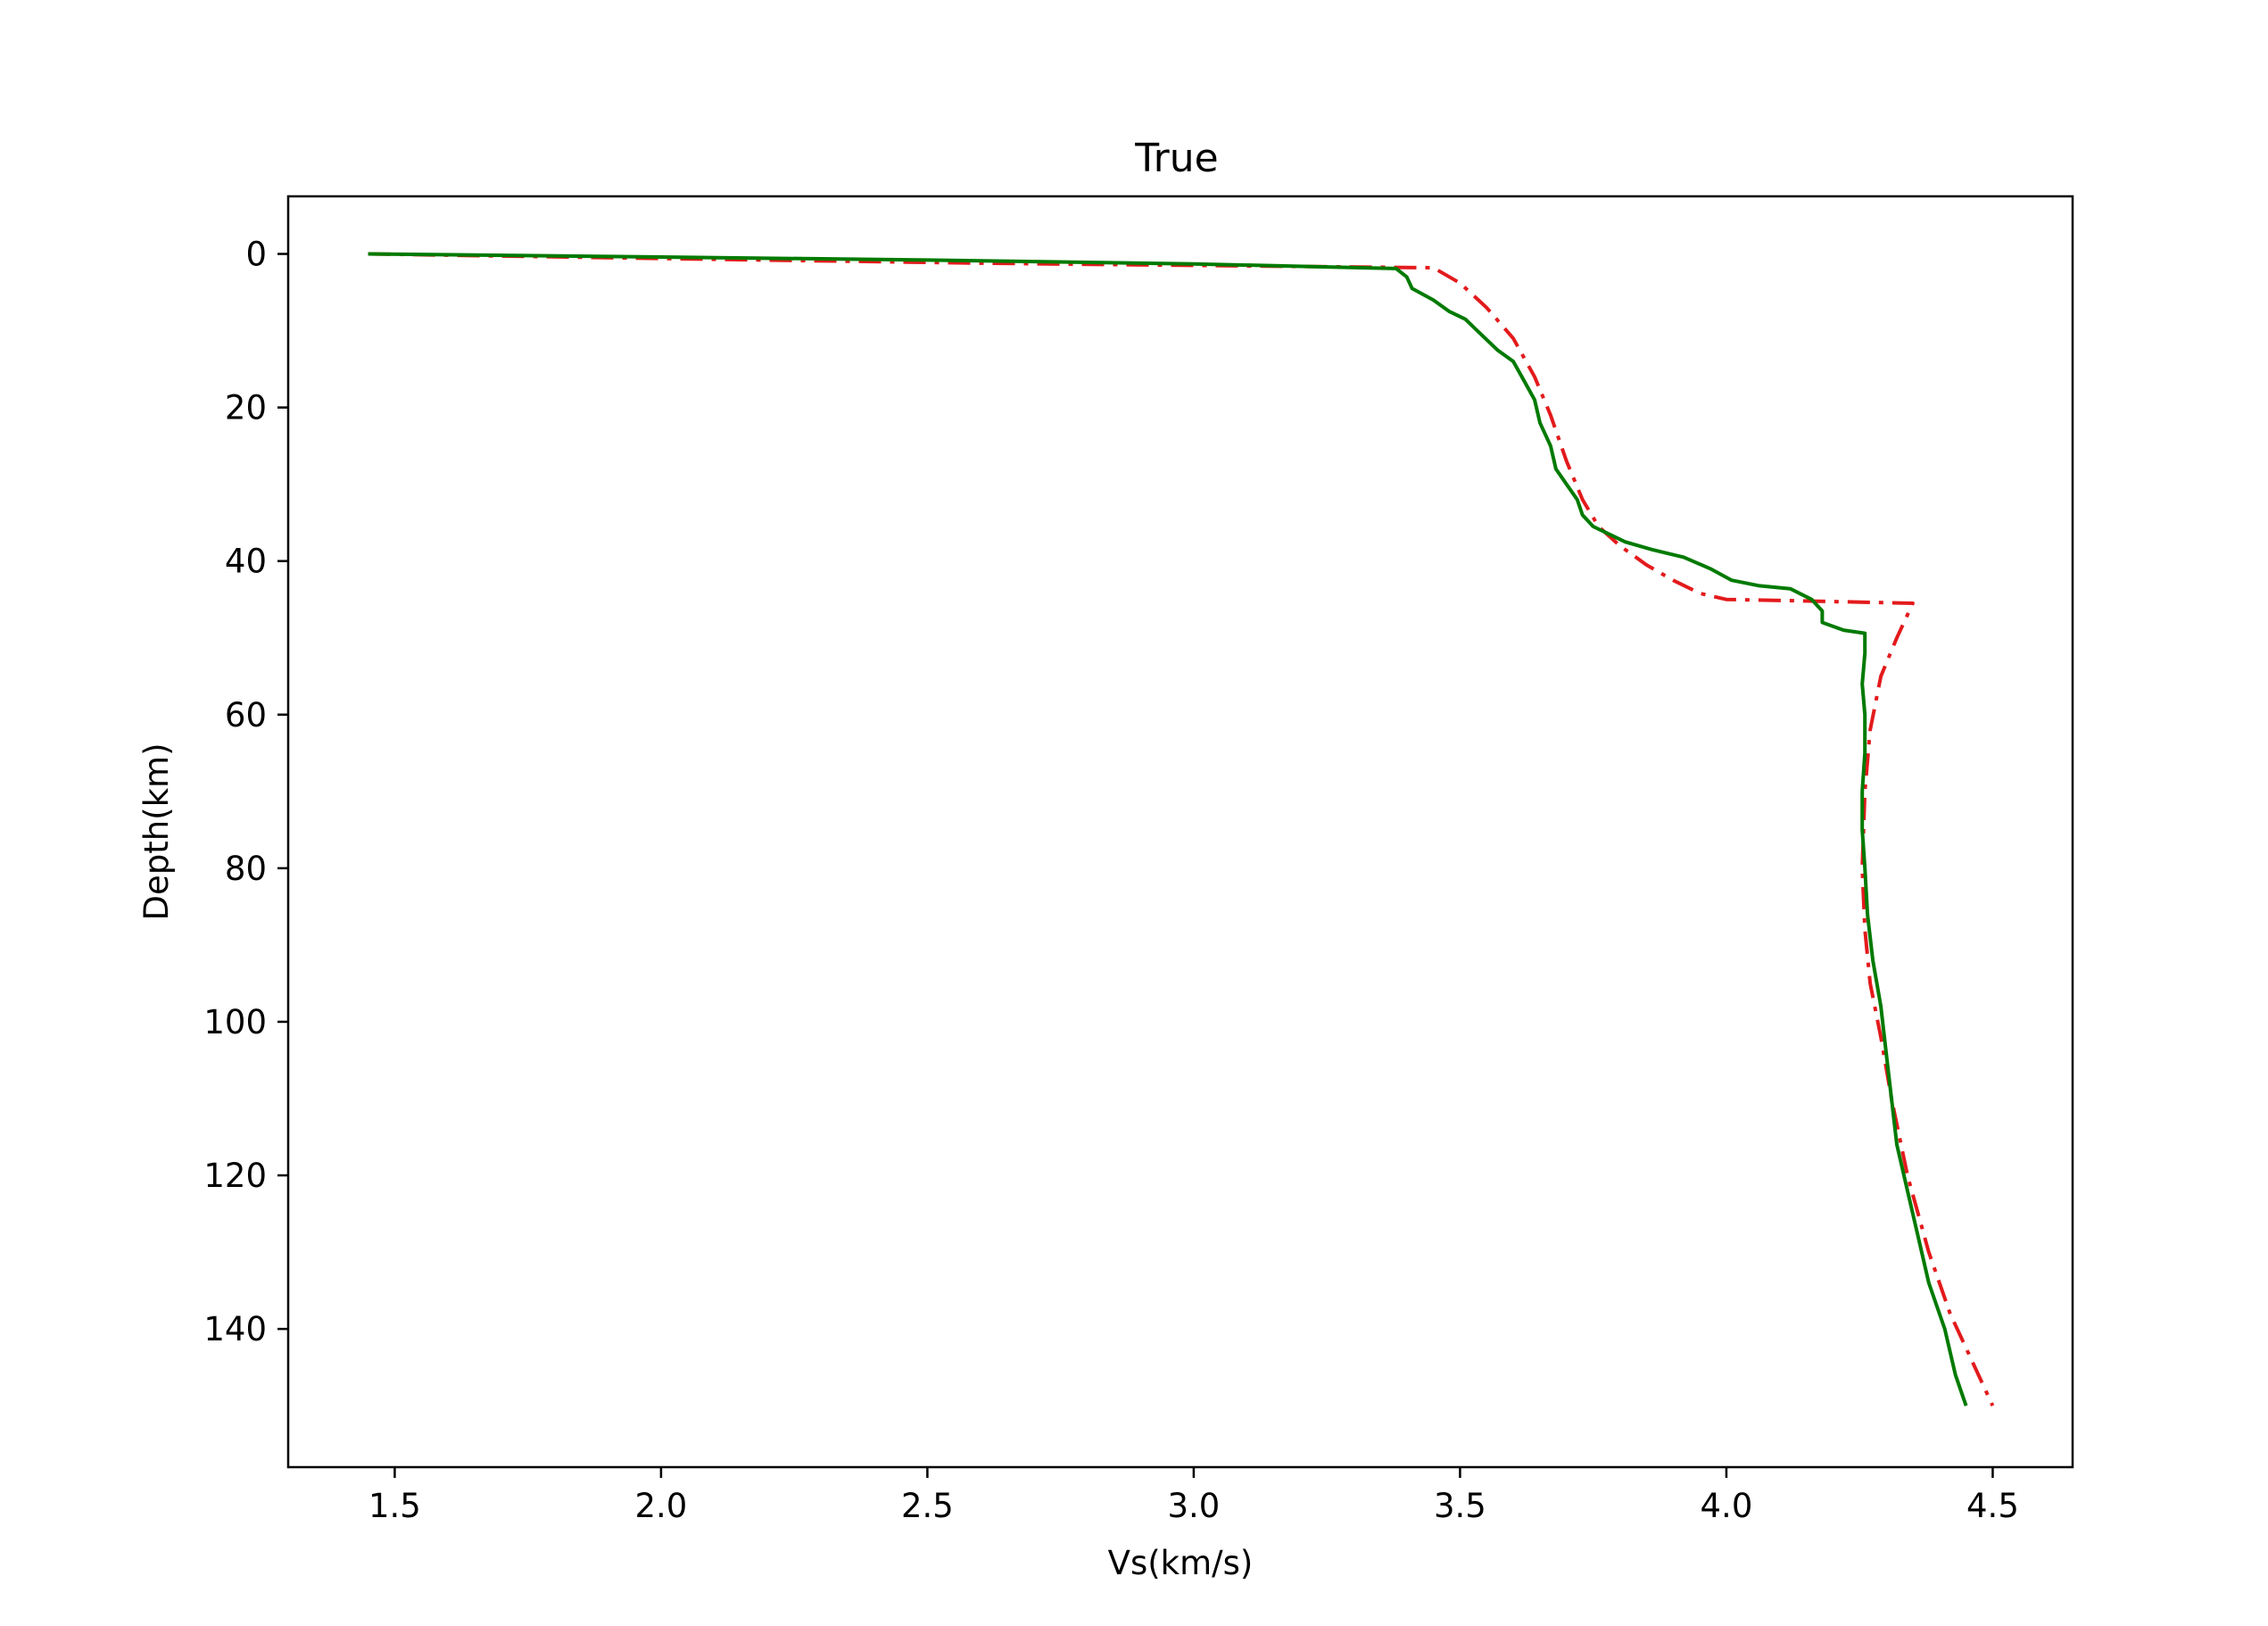 The image size is (2268, 1626). I want to click on y-axis-label: Depth(km), so click(156, 831).